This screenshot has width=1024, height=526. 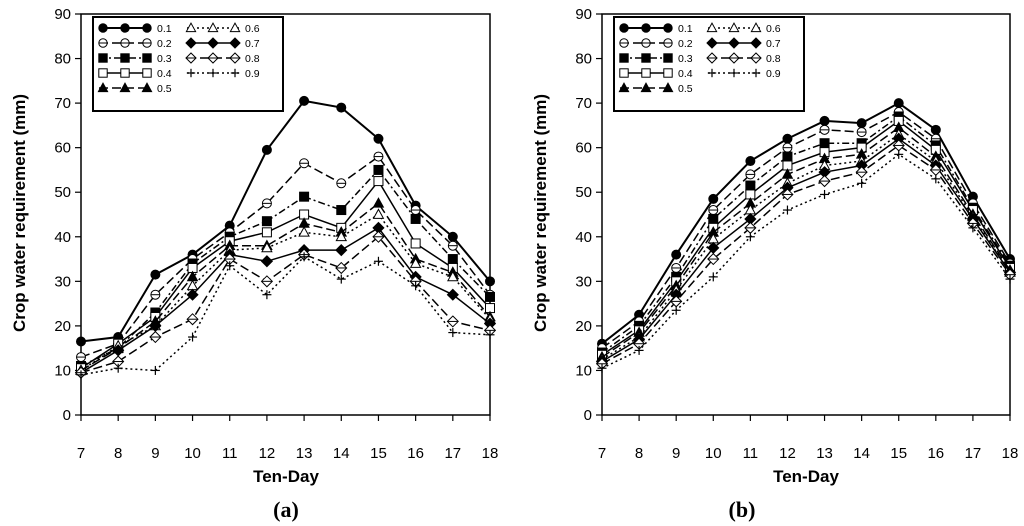 What do you see at coordinates (286, 509) in the screenshot?
I see `panel-label: (a)` at bounding box center [286, 509].